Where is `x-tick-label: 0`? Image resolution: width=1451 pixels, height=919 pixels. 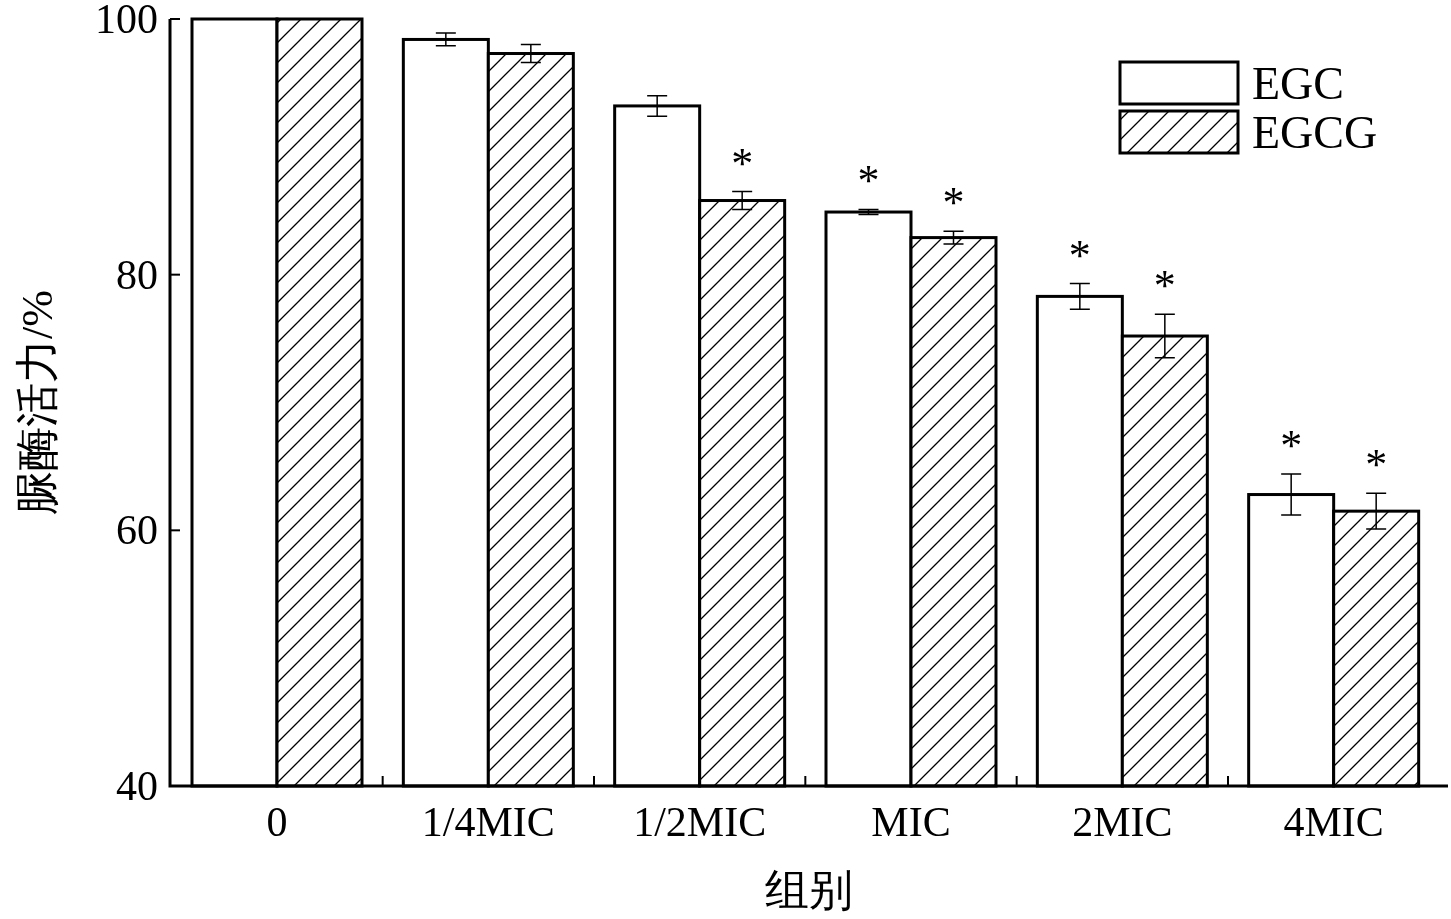
x-tick-label: 0 is located at coordinates (277, 822).